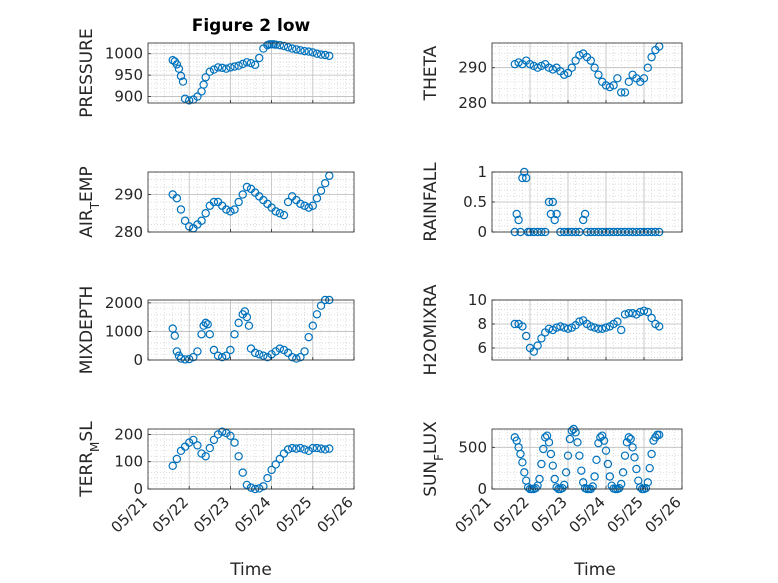 This screenshot has height=583, width=778. What do you see at coordinates (128, 434) in the screenshot?
I see `y-tick-label: 200` at bounding box center [128, 434].